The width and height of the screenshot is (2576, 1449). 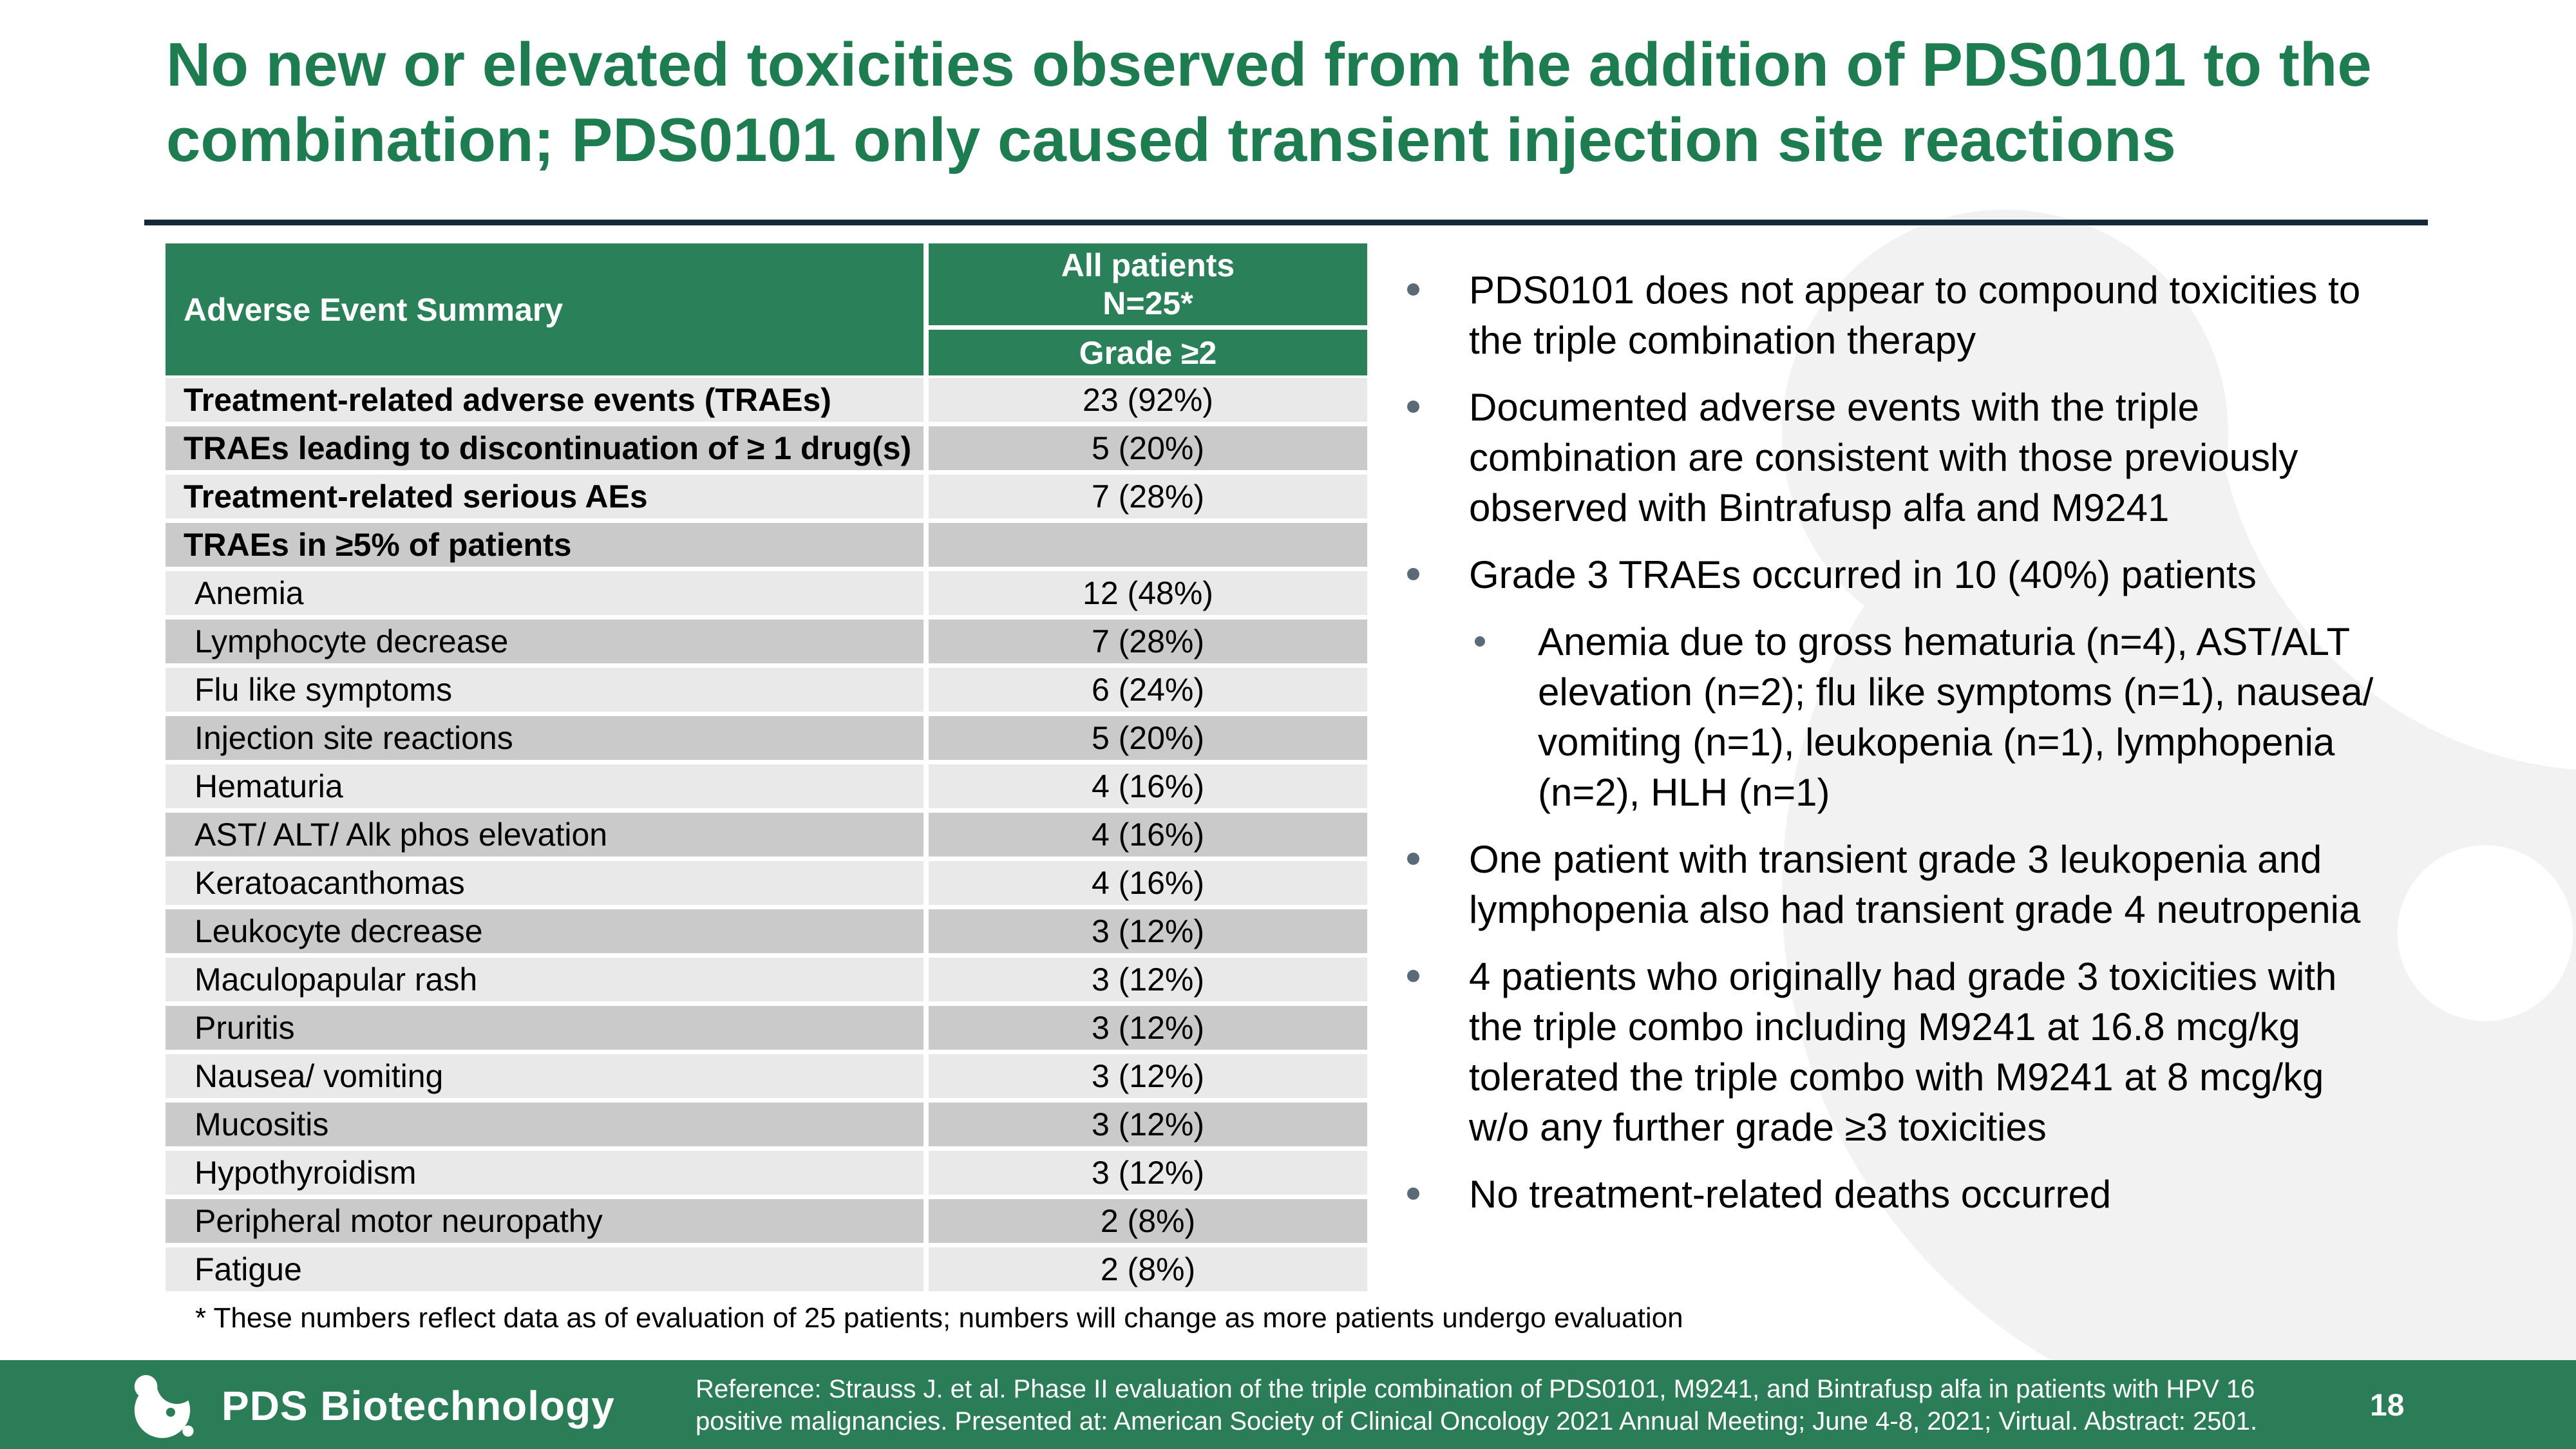 What do you see at coordinates (1148, 352) in the screenshot?
I see `column-header-grade: Grade ≥2` at bounding box center [1148, 352].